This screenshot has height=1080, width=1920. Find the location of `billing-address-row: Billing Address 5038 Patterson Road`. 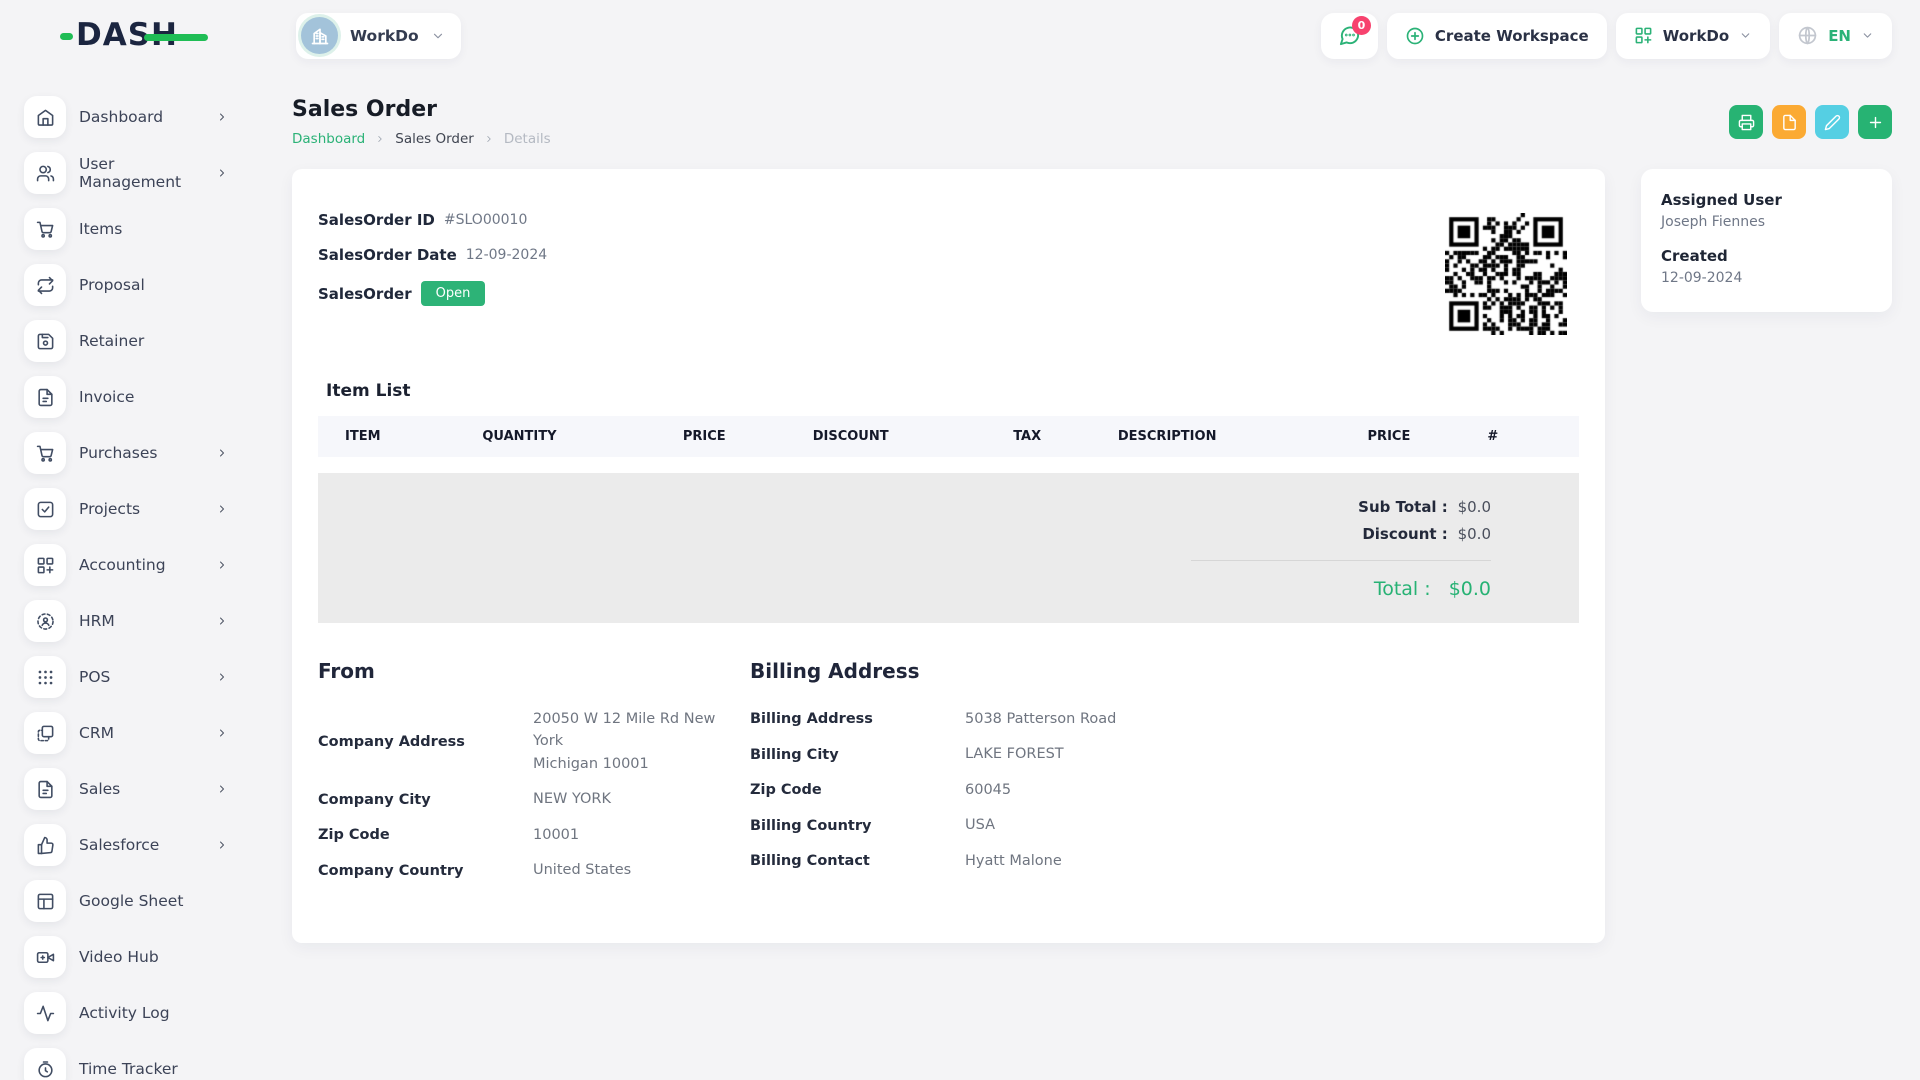

billing-address-row: Billing Address 5038 Patterson Road is located at coordinates (1164, 719).